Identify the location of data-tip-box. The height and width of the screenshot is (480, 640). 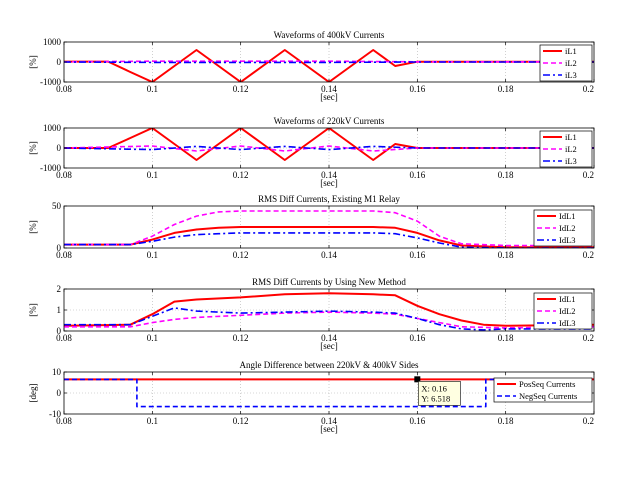
(439, 393).